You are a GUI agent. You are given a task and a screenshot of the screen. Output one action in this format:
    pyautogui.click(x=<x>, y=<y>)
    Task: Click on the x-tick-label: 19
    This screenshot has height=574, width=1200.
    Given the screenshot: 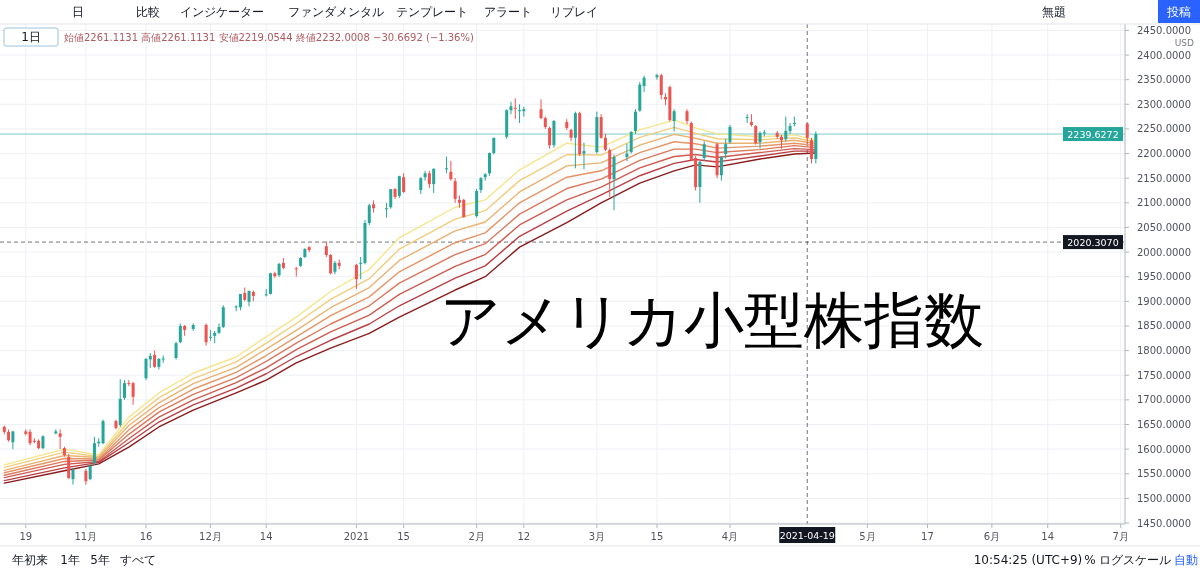 What is the action you would take?
    pyautogui.click(x=26, y=536)
    